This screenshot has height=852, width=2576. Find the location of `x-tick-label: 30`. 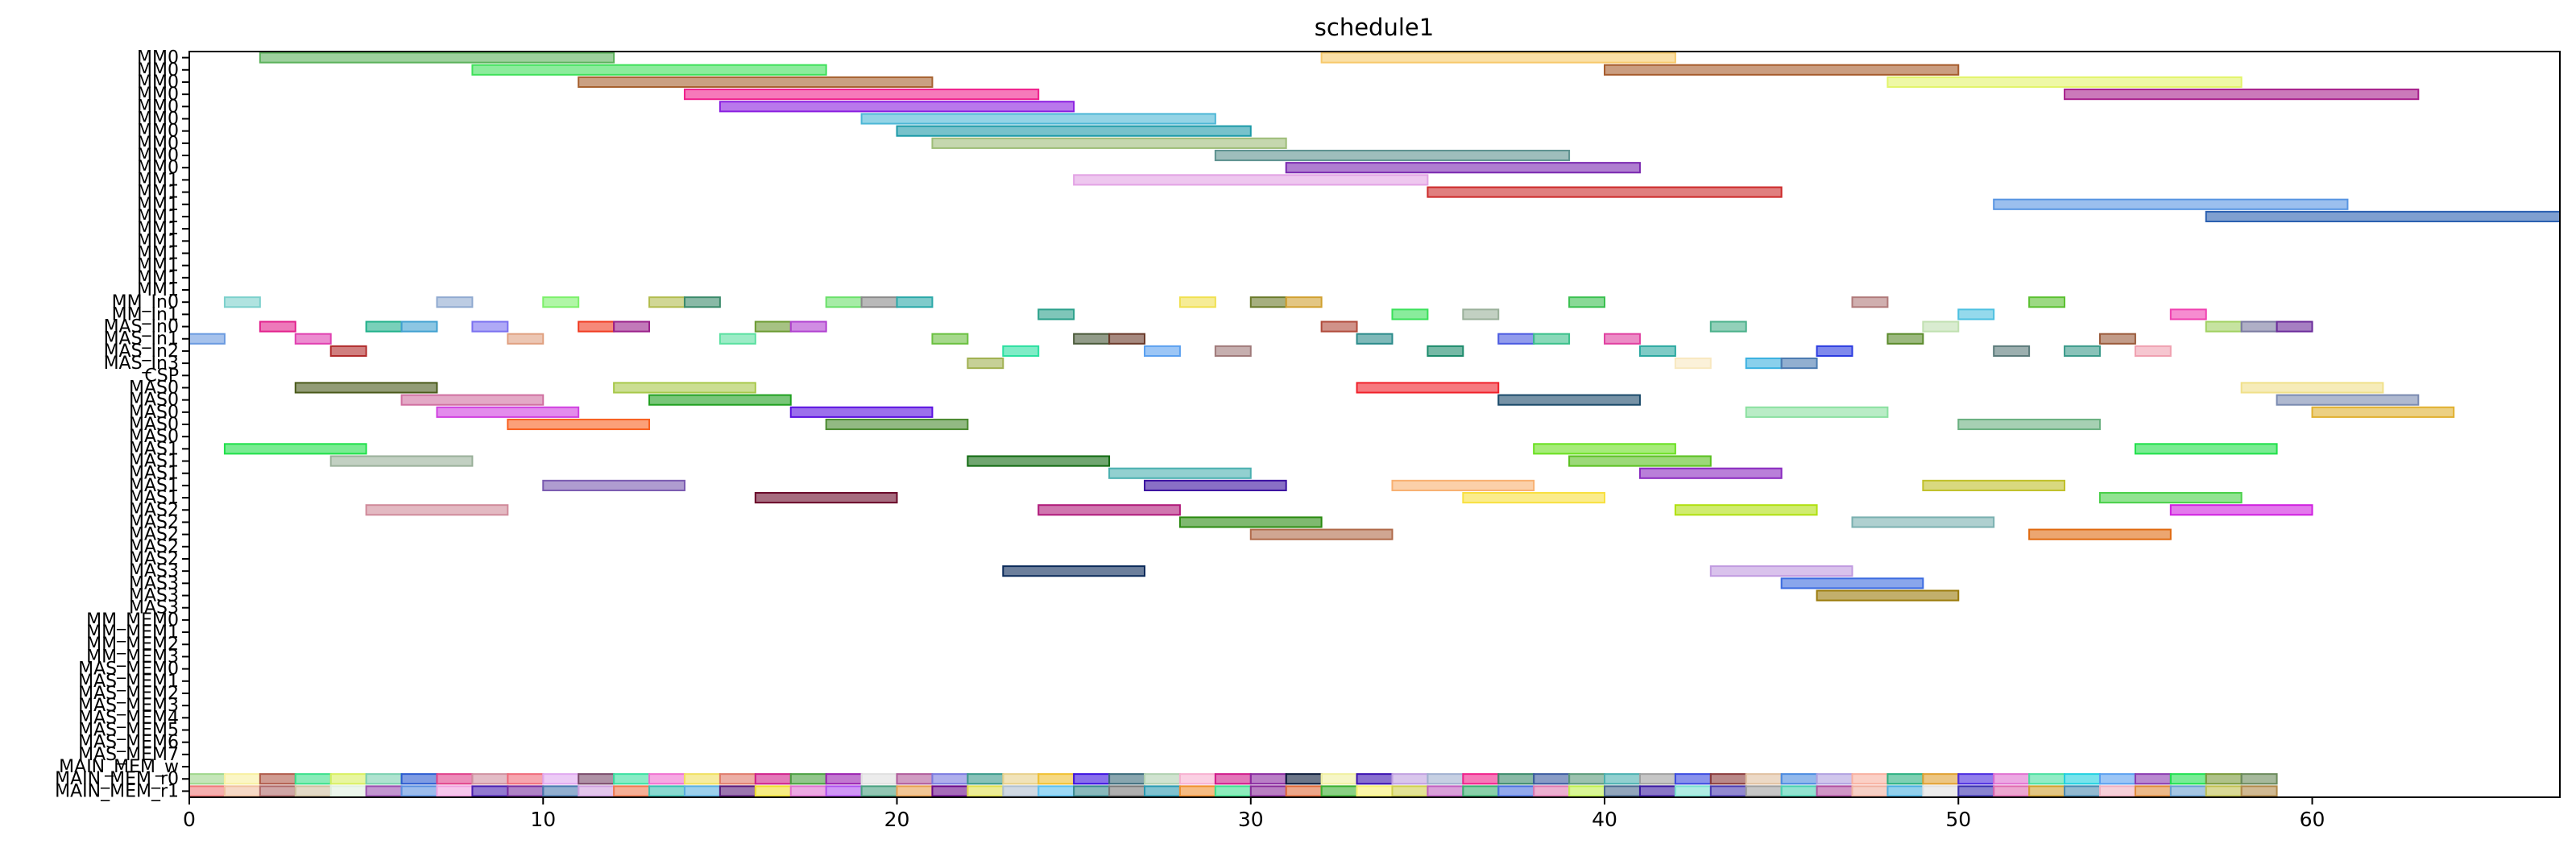

x-tick-label: 30 is located at coordinates (1251, 819).